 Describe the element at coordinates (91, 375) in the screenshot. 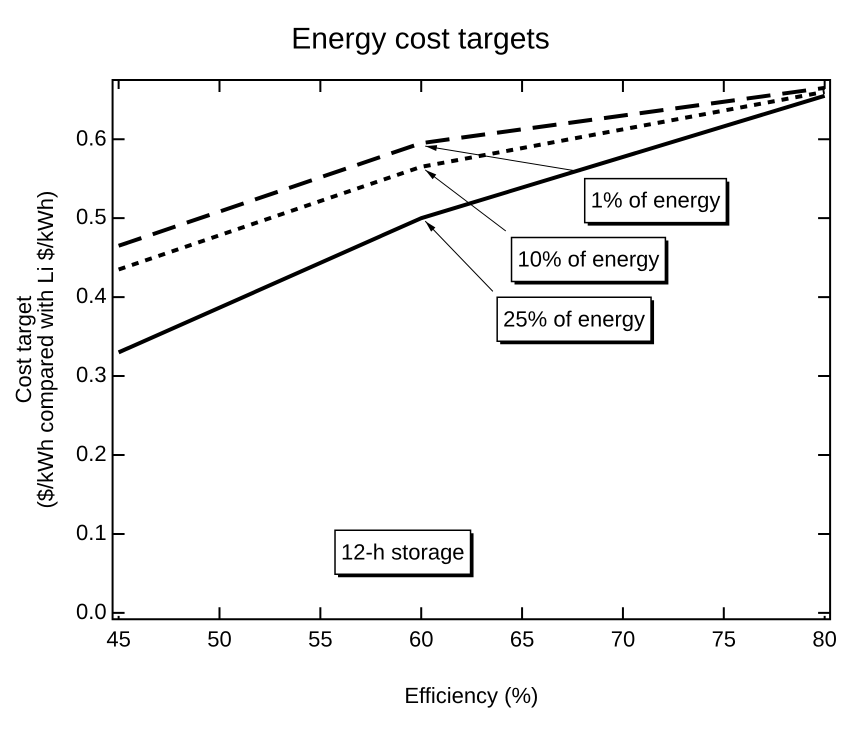

I see `y-tick-label: 0.3` at that location.